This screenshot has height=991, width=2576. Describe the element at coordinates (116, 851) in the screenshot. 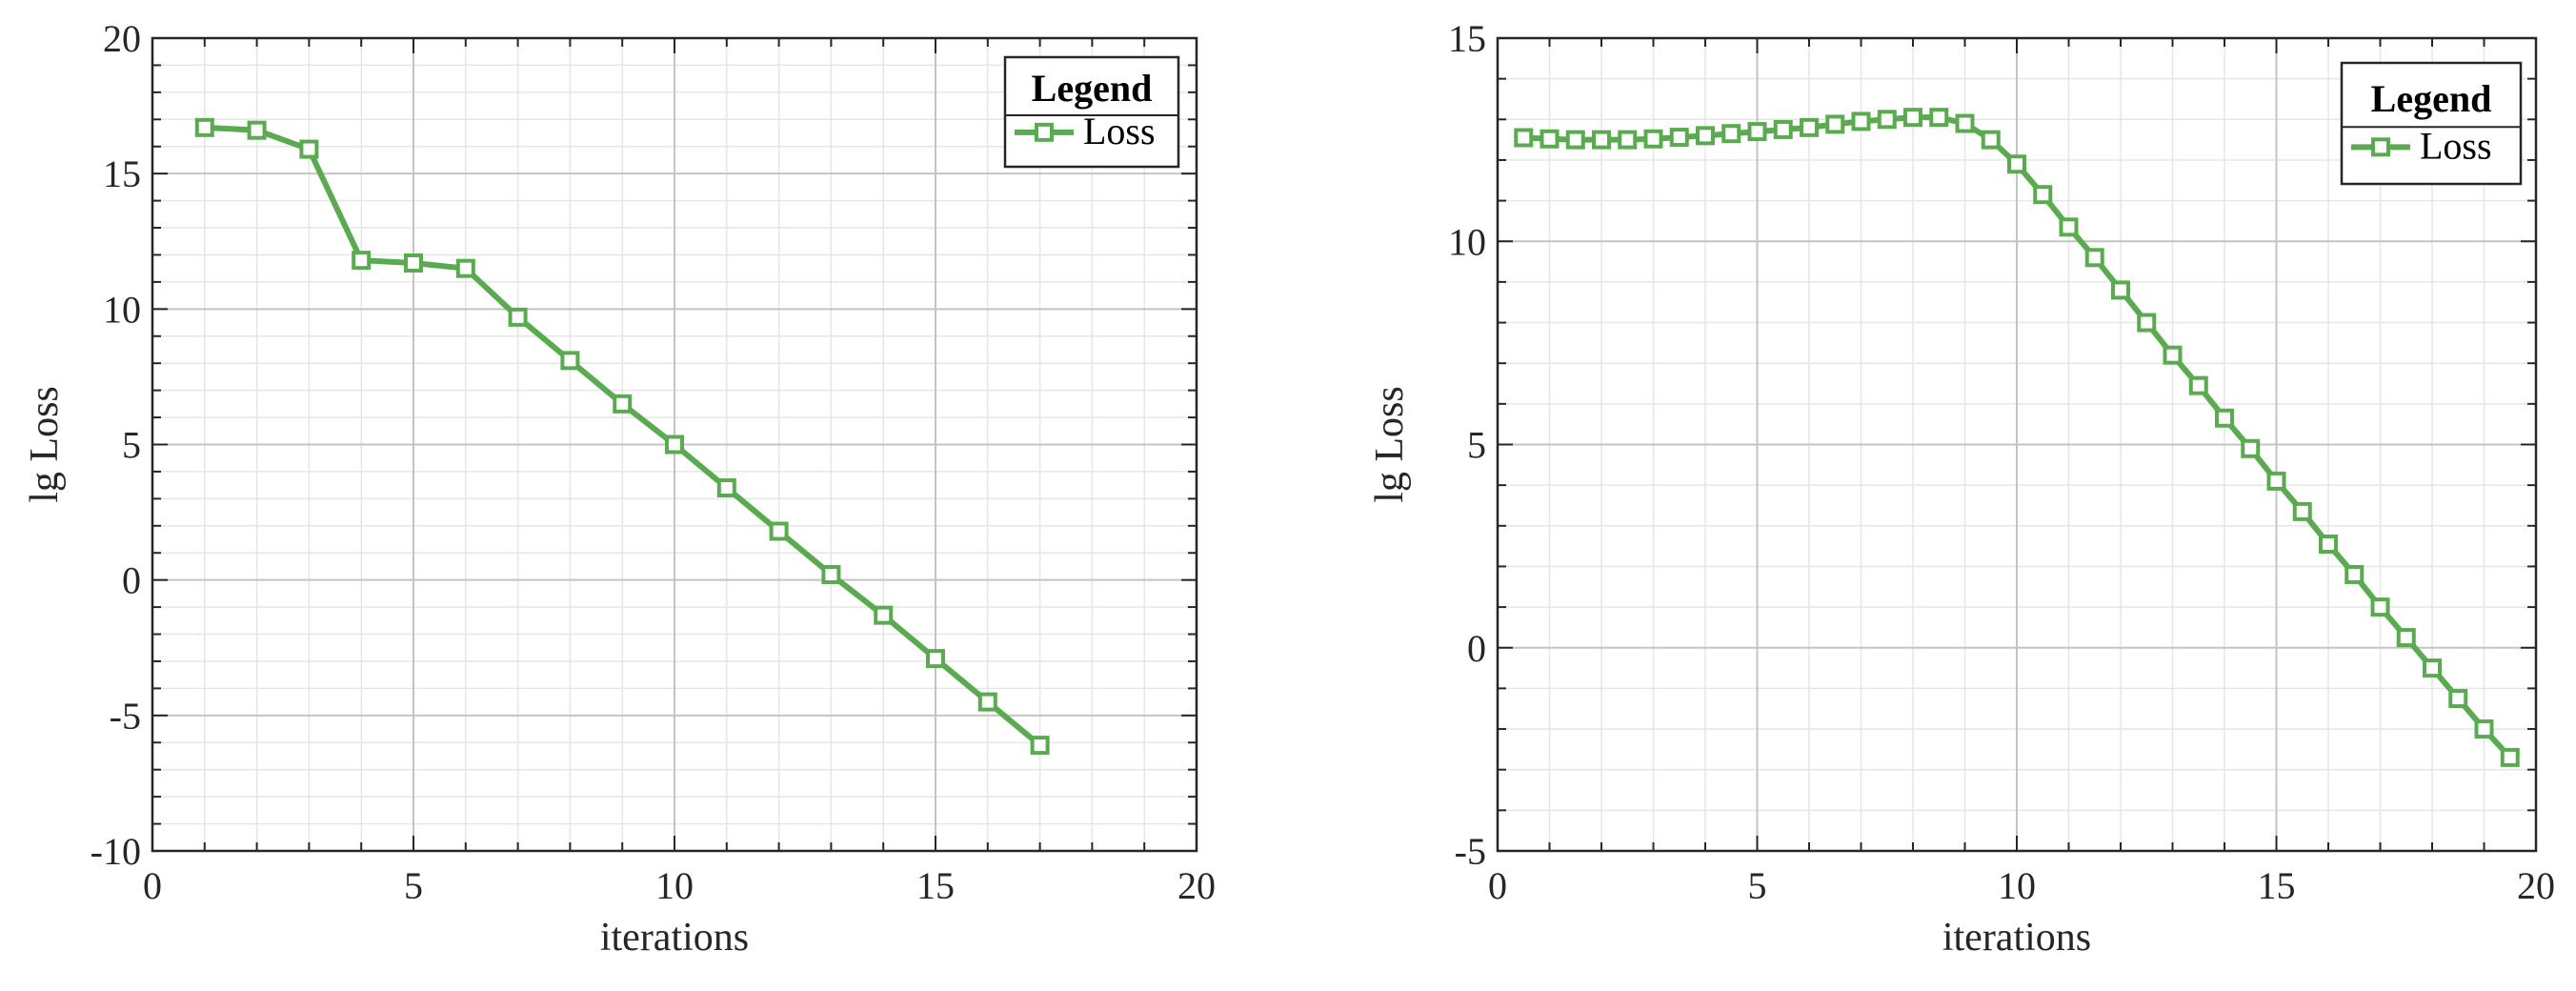

I see `y-tick-label: -10` at that location.